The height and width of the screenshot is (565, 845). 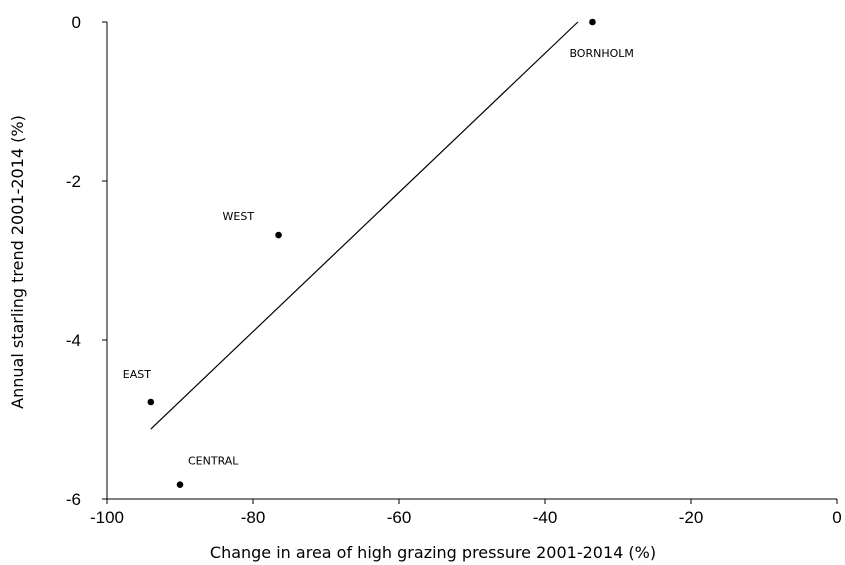 What do you see at coordinates (73, 499) in the screenshot?
I see `y-tick-label: -6` at bounding box center [73, 499].